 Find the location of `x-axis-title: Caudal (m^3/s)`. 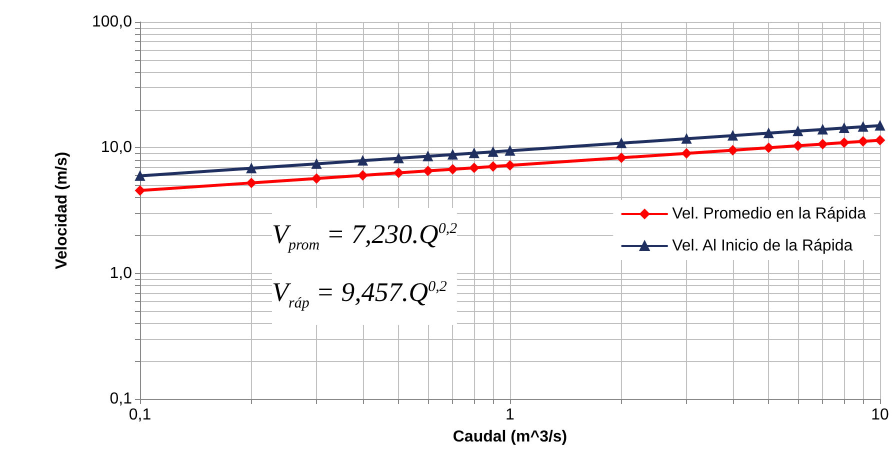

x-axis-title: Caudal (m^3/s) is located at coordinates (510, 437).